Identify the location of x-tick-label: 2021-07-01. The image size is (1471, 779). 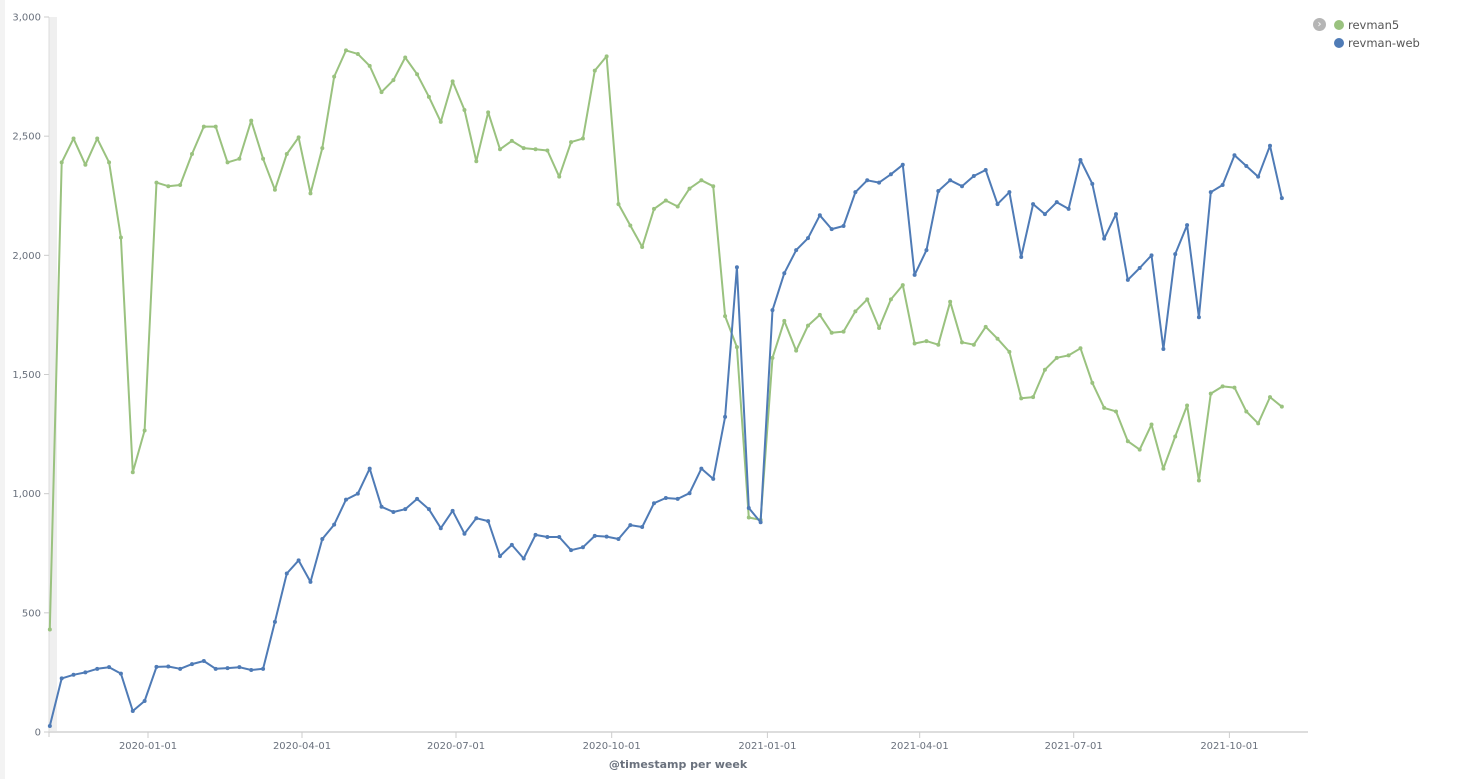
(1074, 746).